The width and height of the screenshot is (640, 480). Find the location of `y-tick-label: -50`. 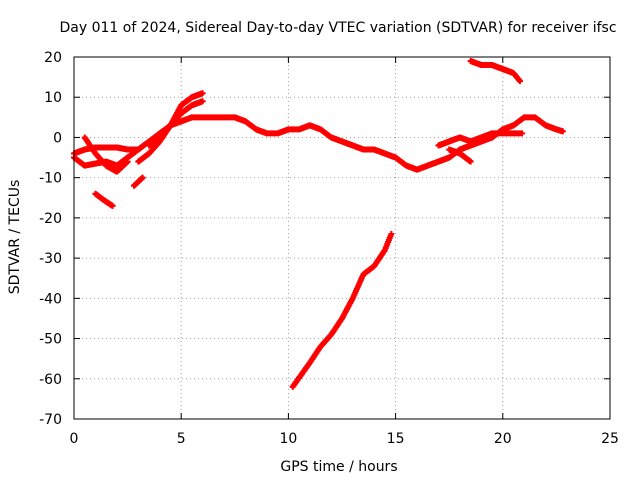

y-tick-label: -50 is located at coordinates (50, 340).